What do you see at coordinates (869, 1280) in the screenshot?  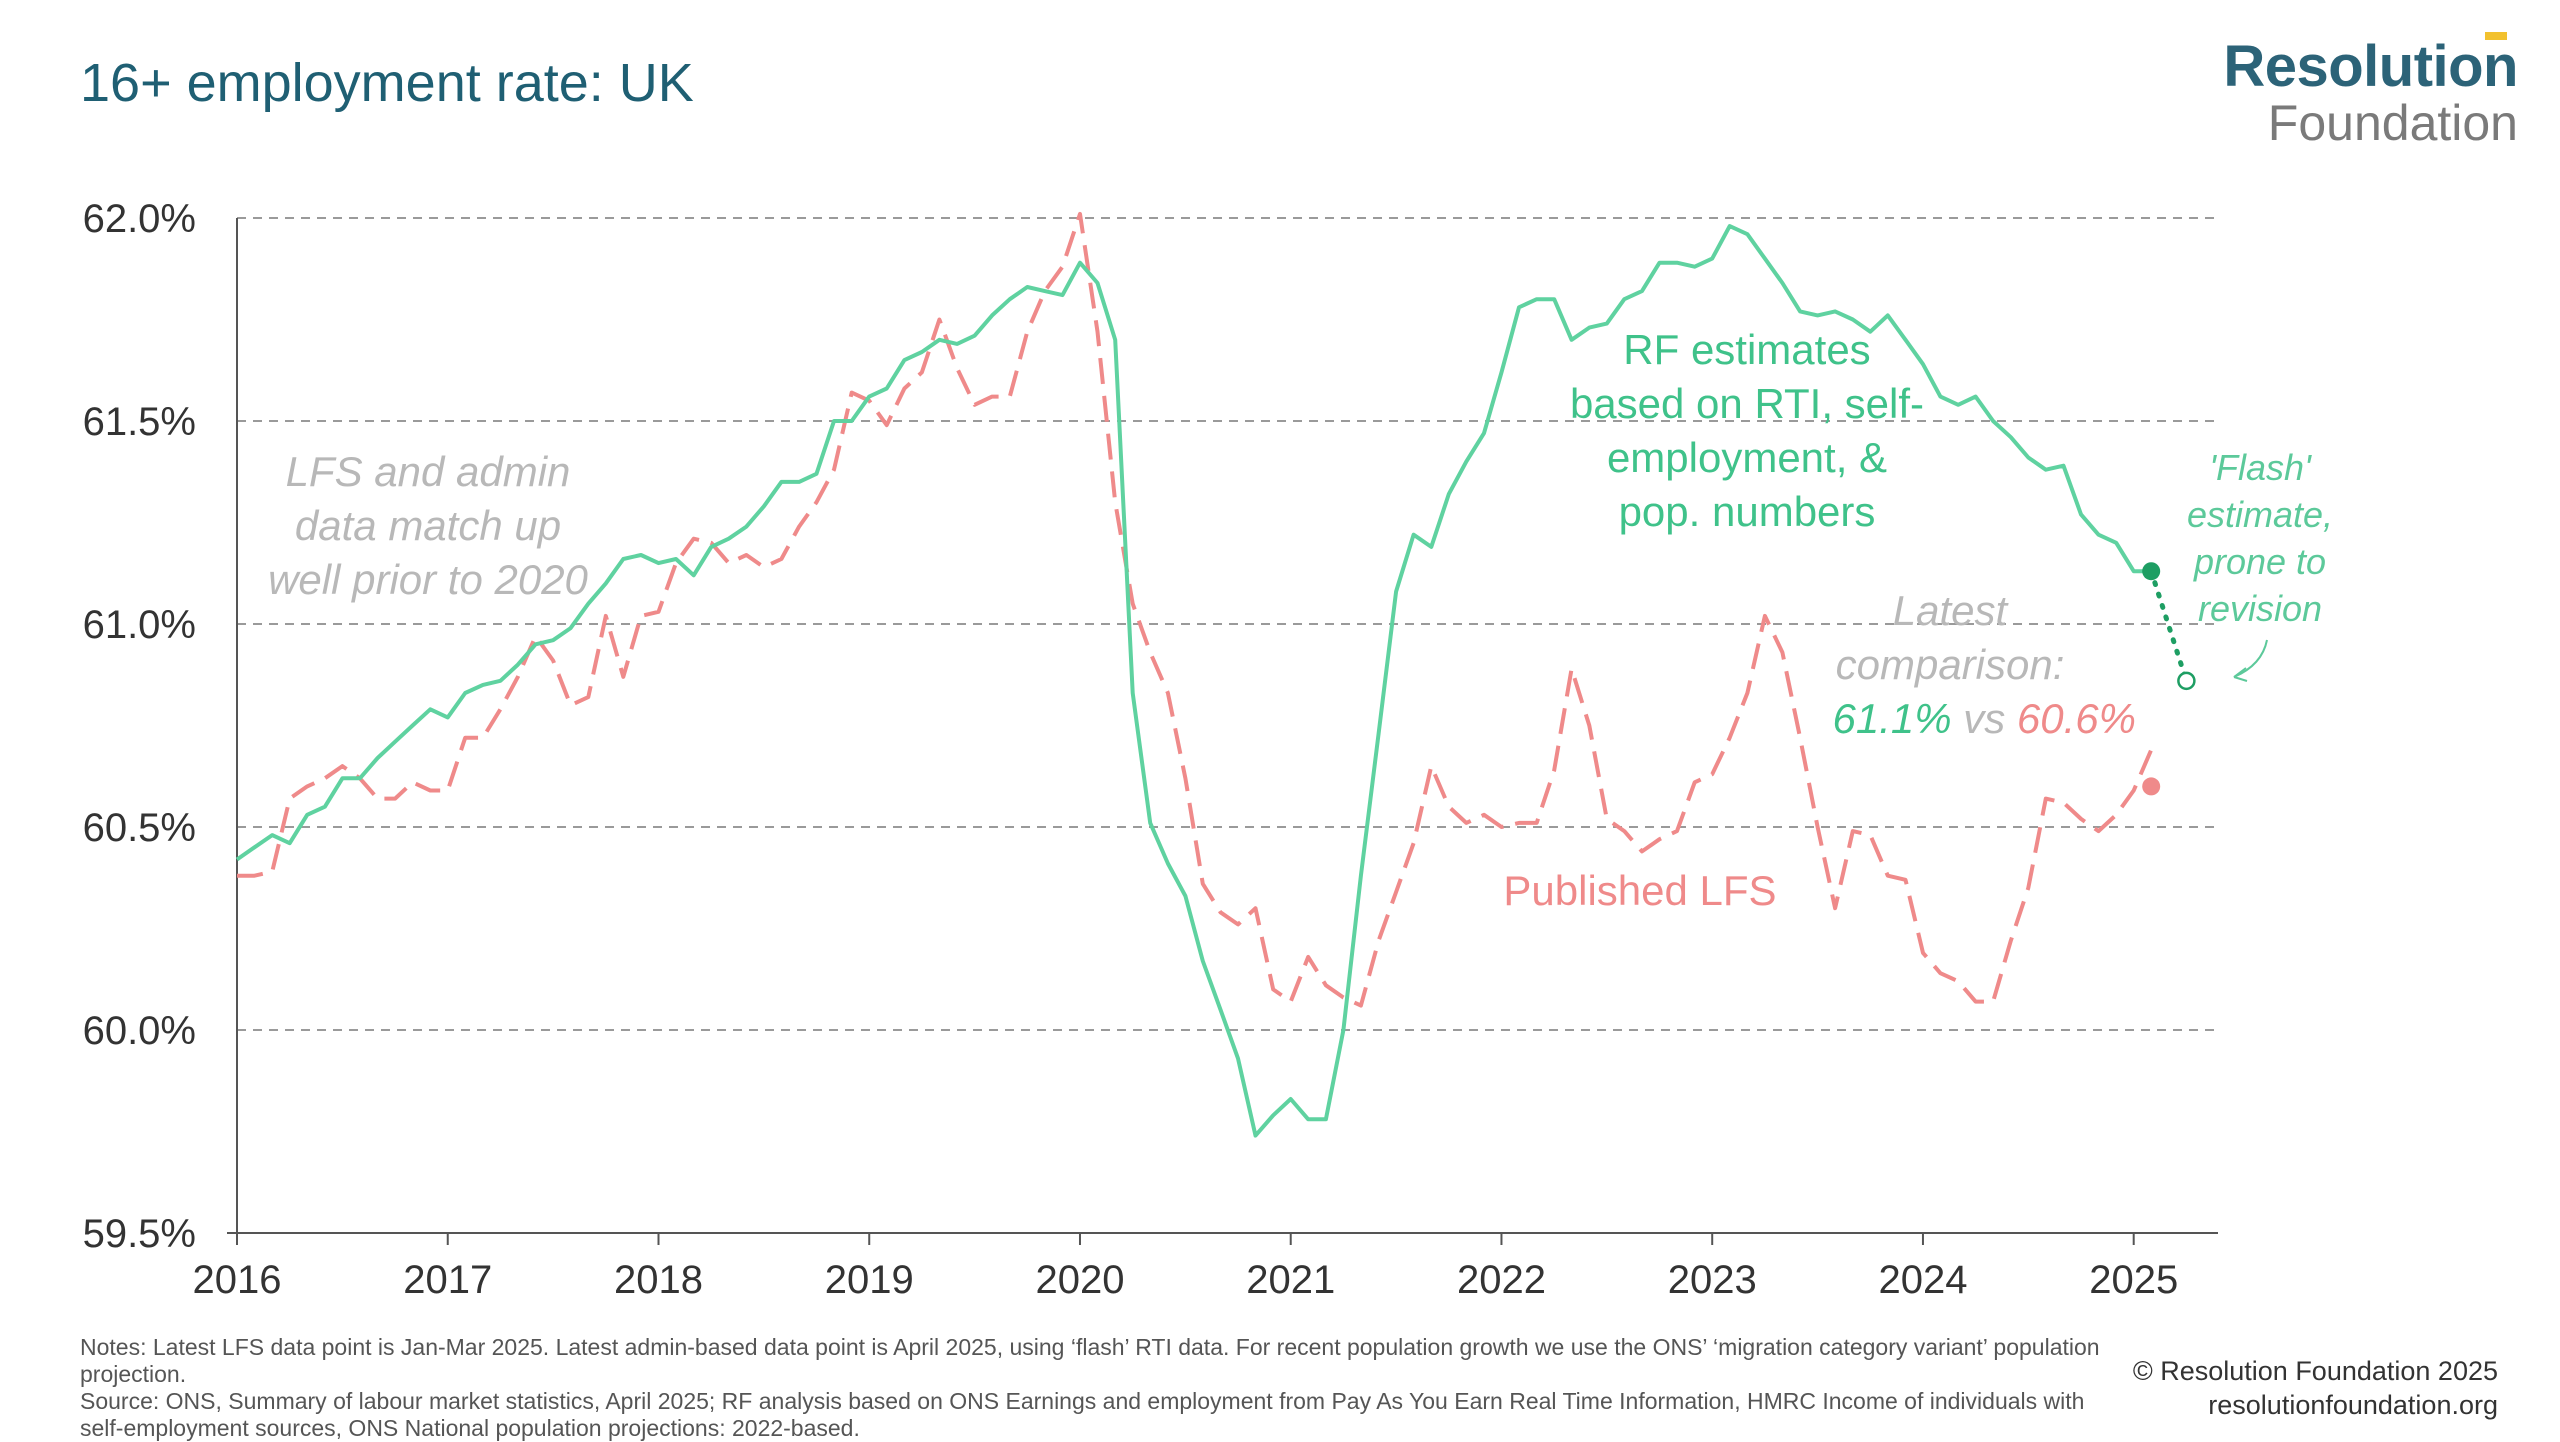 I see `x-tick-label: 2019` at bounding box center [869, 1280].